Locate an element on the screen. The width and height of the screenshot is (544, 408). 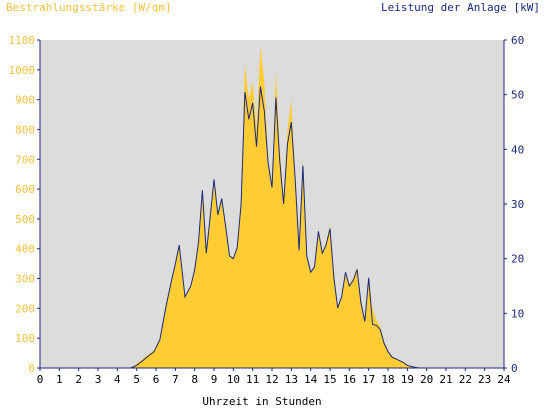
right-axis-title: Leistung der Anlage [kW] is located at coordinates (460, 7).